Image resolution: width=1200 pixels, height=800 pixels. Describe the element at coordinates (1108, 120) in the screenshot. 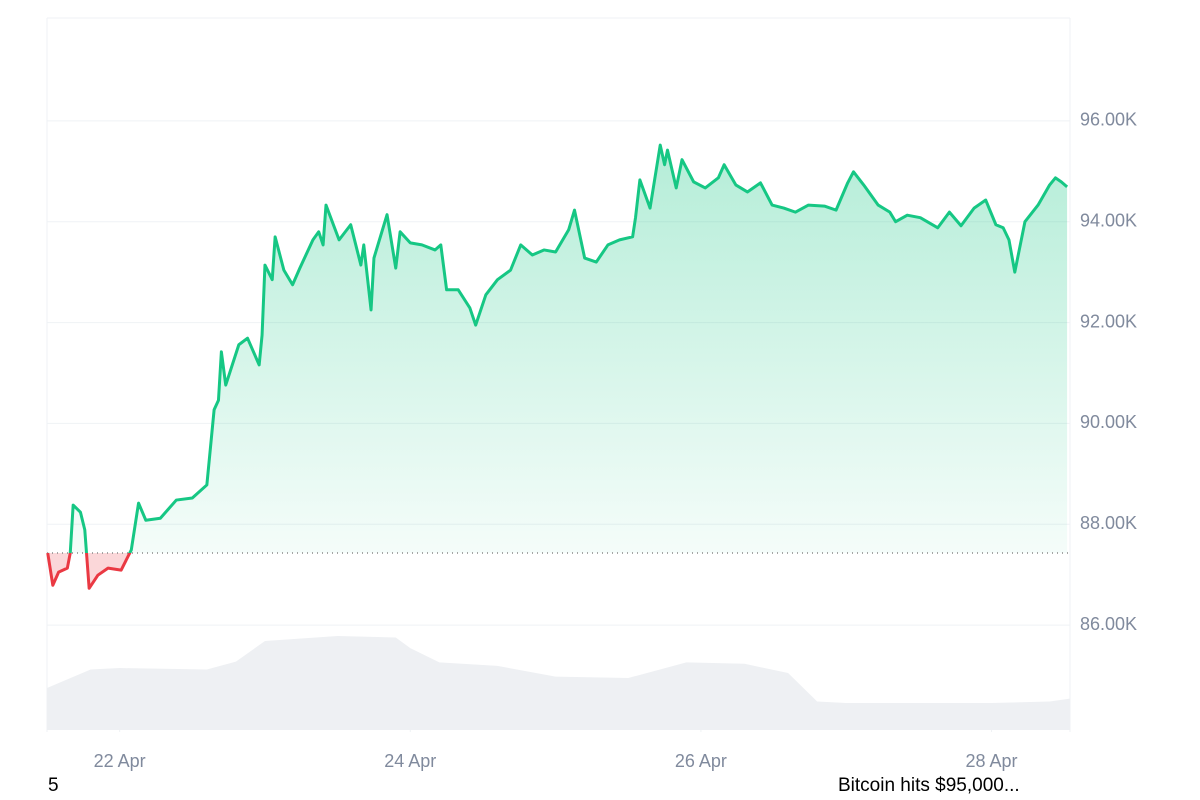

I see `y-tick-label: 96.00K` at that location.